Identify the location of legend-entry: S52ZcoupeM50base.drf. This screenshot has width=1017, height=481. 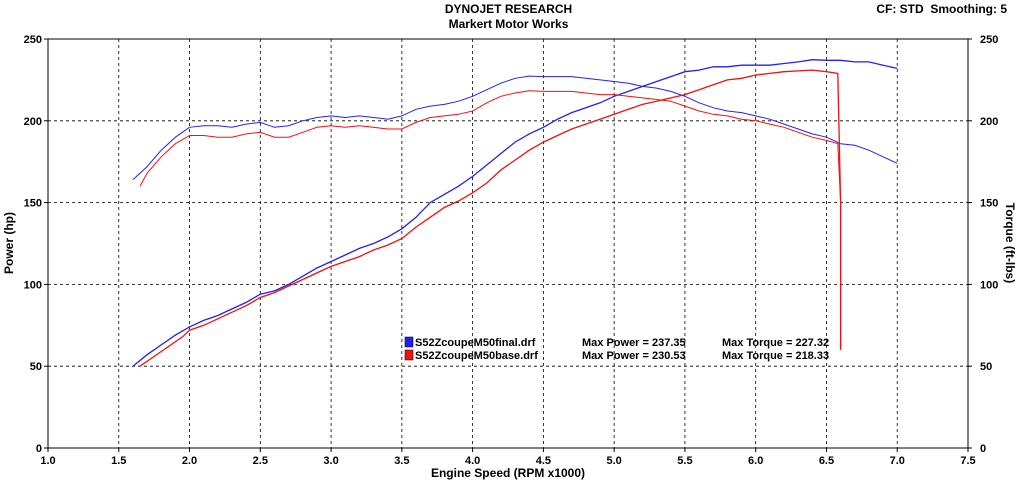
(476, 356).